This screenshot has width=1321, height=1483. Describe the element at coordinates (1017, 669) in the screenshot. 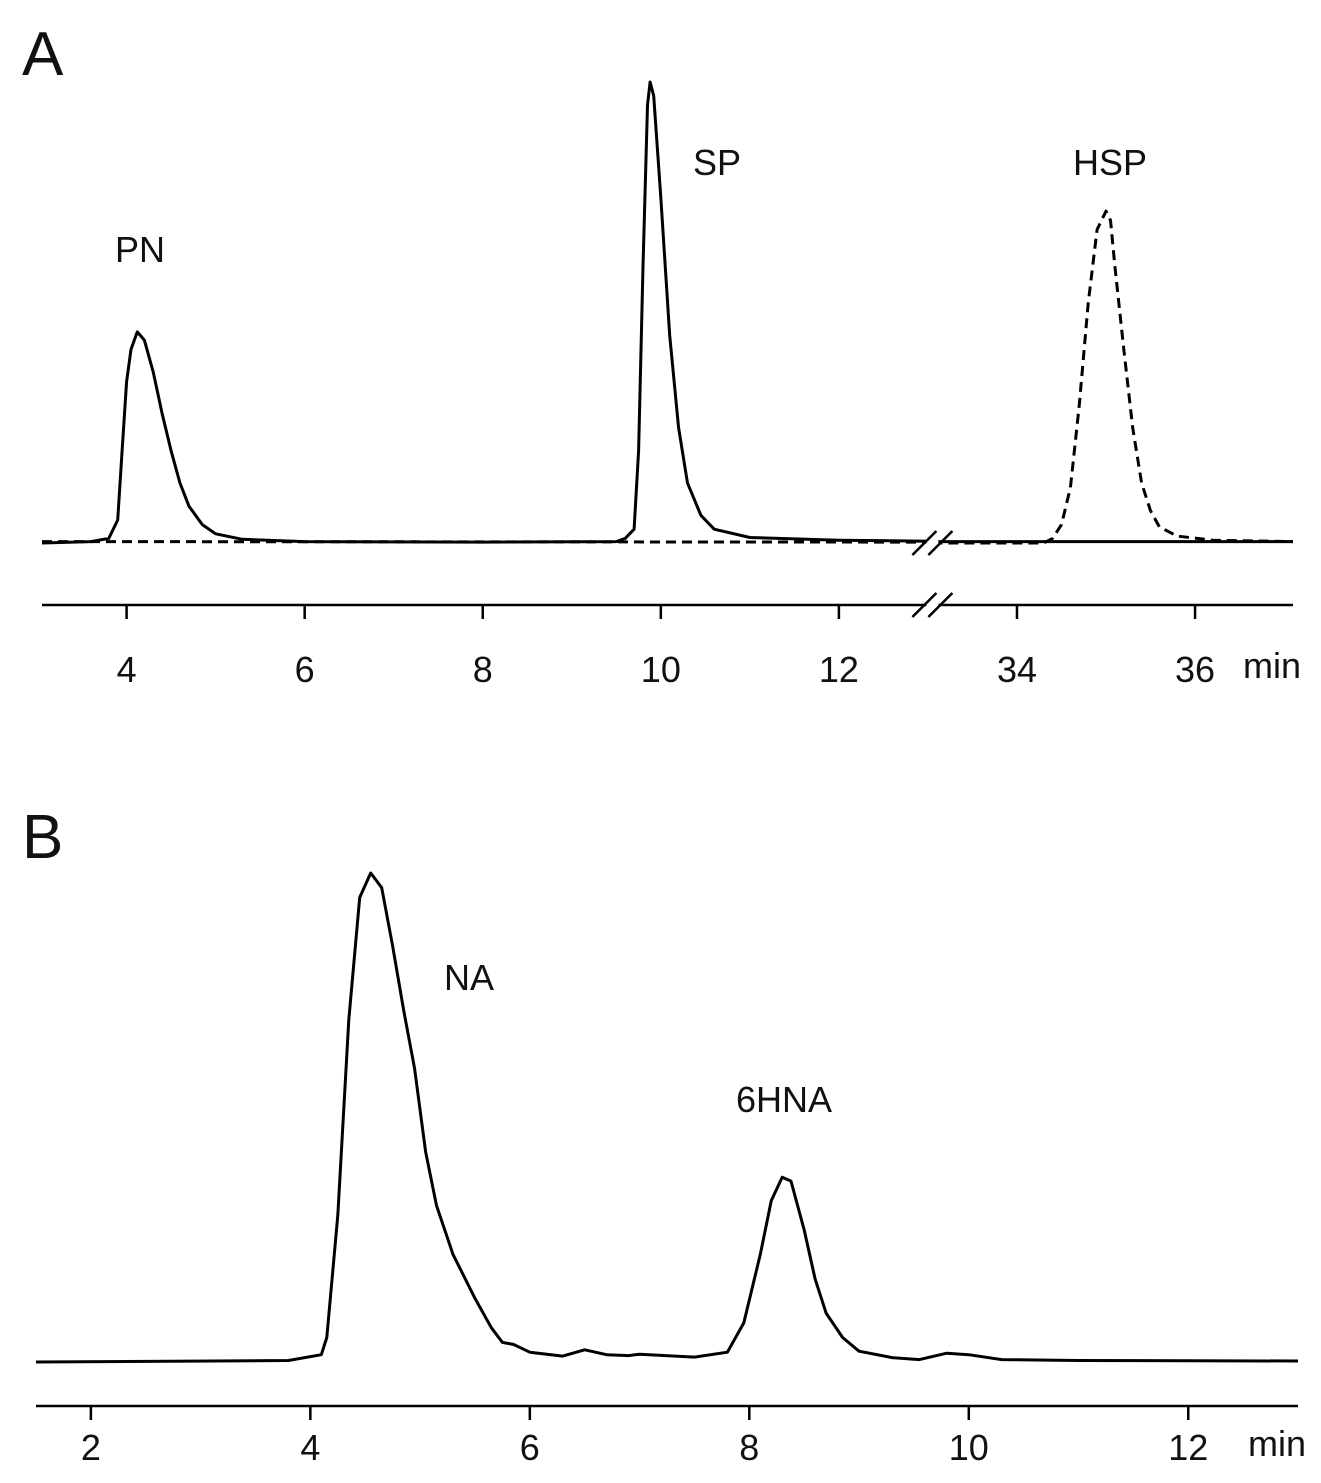

I see `x-tick-label: 34` at that location.